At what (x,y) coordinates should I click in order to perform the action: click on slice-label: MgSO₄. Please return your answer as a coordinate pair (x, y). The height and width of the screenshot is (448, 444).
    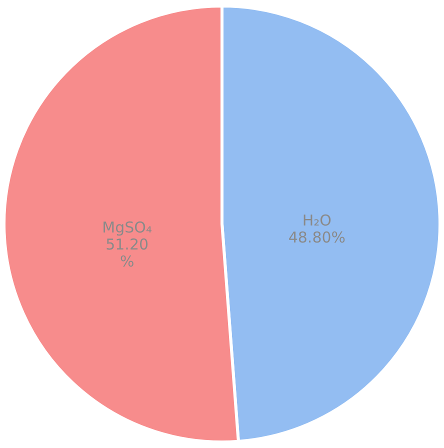
    Looking at the image, I should click on (127, 227).